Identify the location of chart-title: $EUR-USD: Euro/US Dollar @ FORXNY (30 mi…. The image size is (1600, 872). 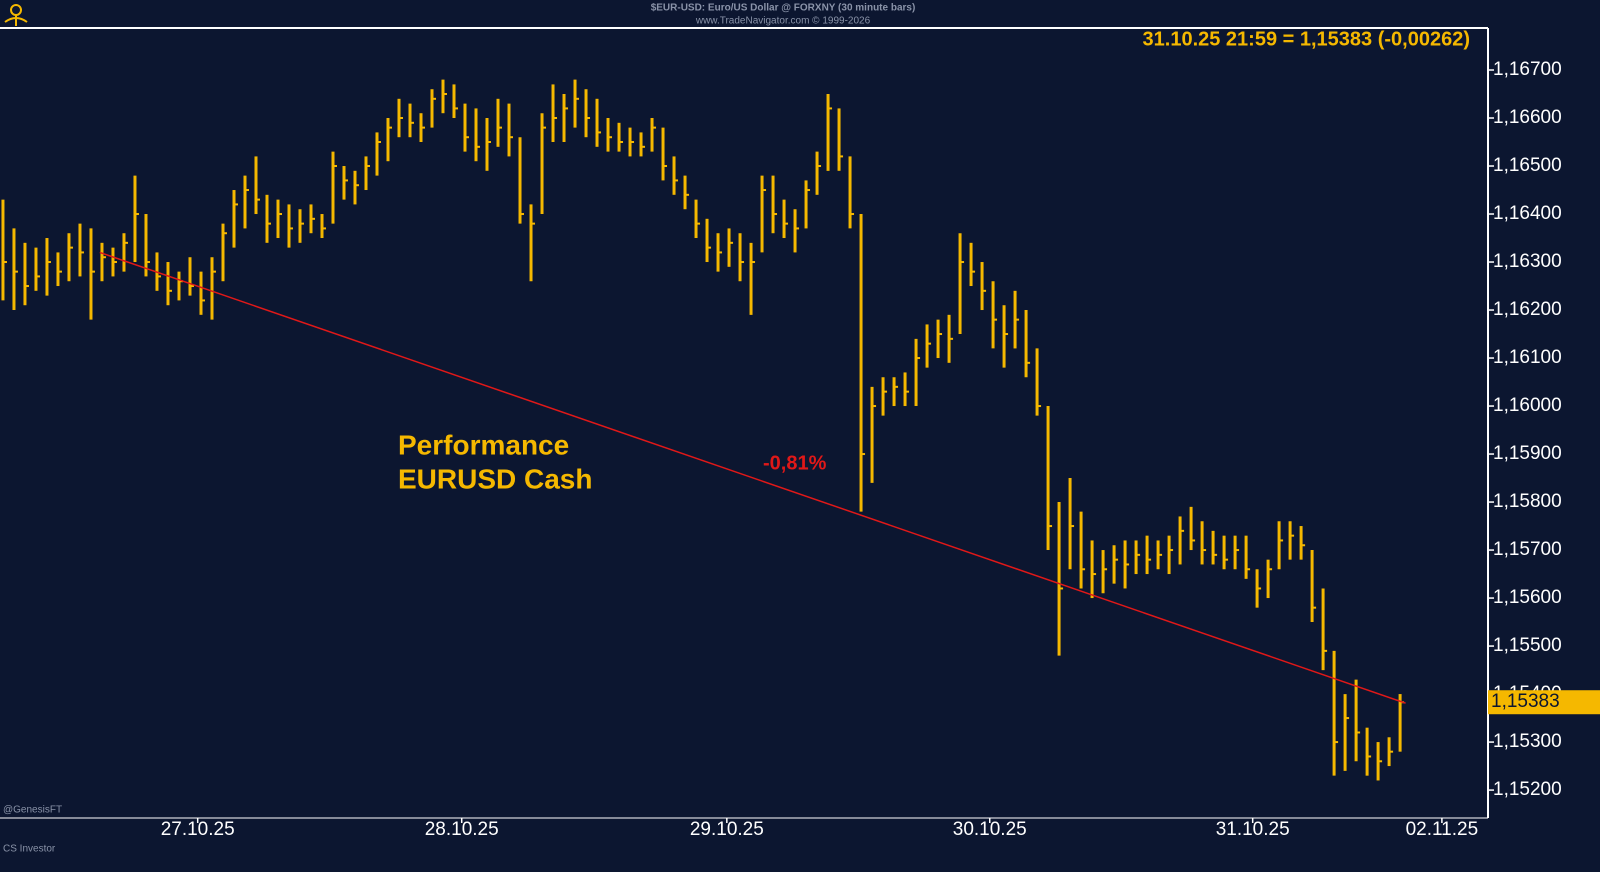
(783, 8).